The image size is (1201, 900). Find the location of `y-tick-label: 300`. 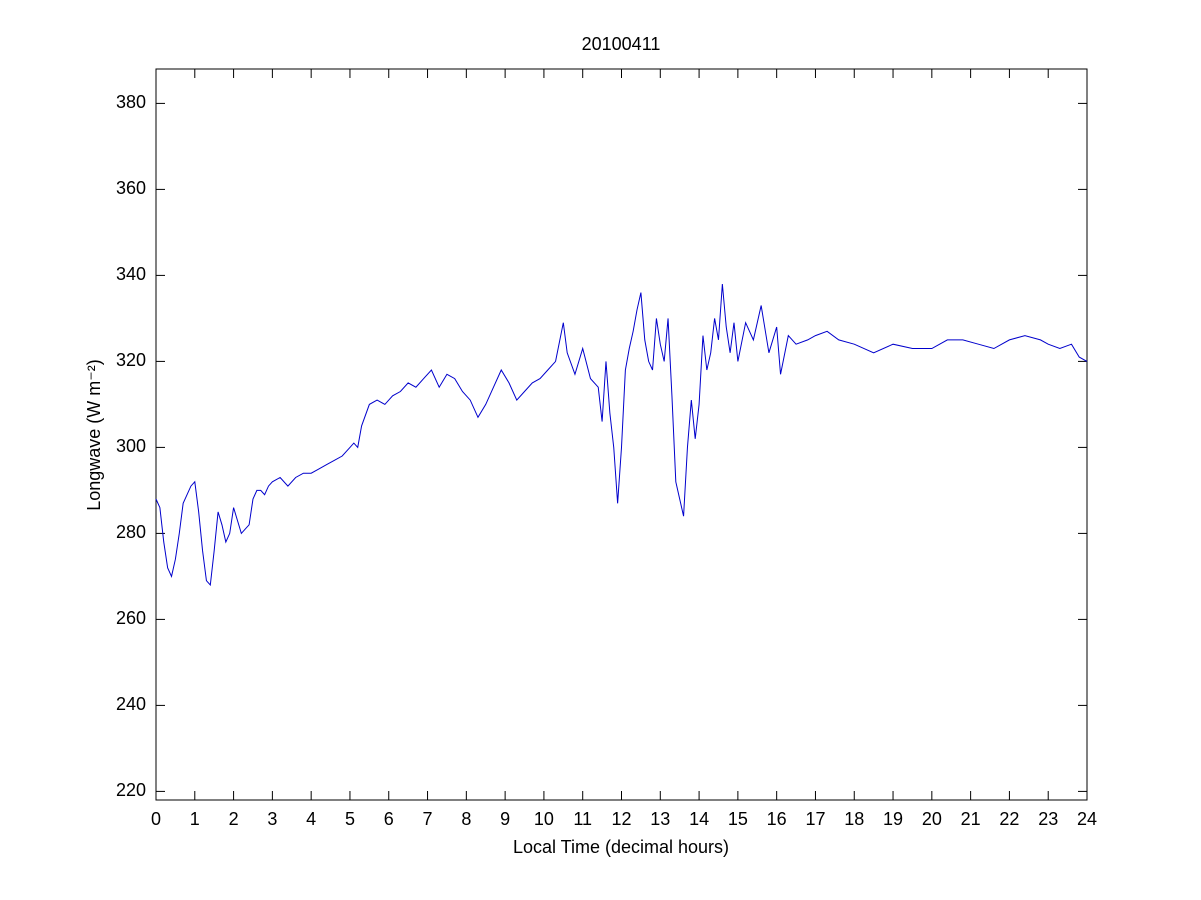

y-tick-label: 300 is located at coordinates (131, 446).